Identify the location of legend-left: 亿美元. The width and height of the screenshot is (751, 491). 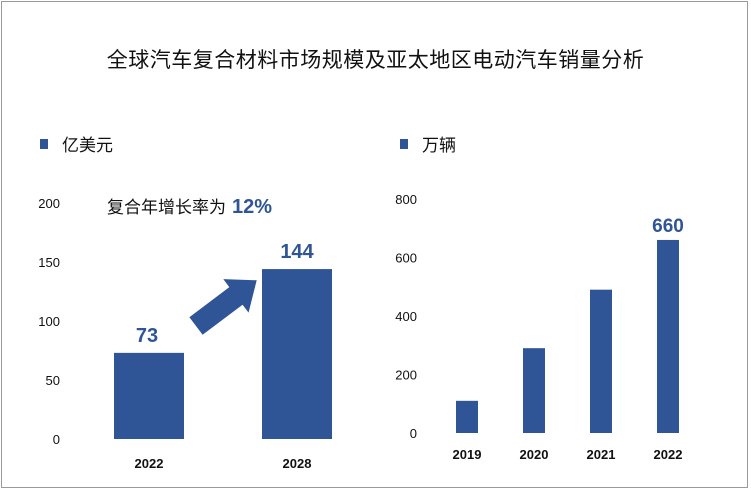
(76, 143).